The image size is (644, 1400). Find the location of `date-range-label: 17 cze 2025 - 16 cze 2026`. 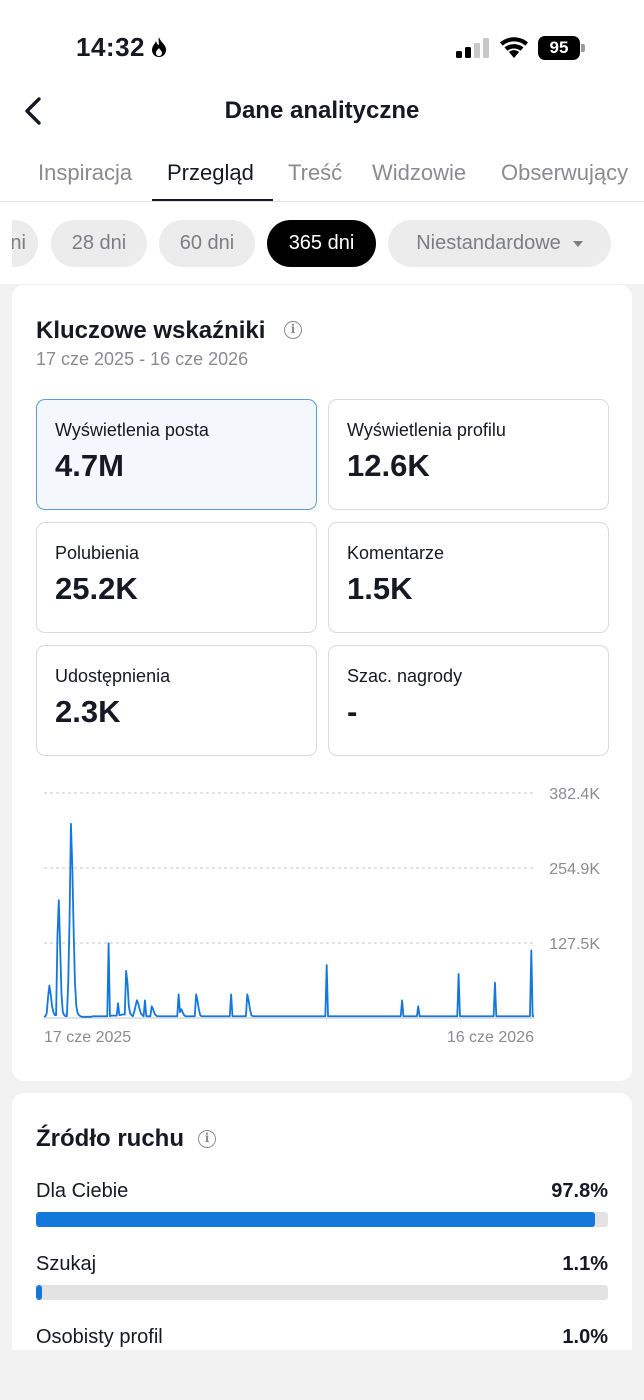

date-range-label: 17 cze 2025 - 16 cze 2026 is located at coordinates (142, 359).